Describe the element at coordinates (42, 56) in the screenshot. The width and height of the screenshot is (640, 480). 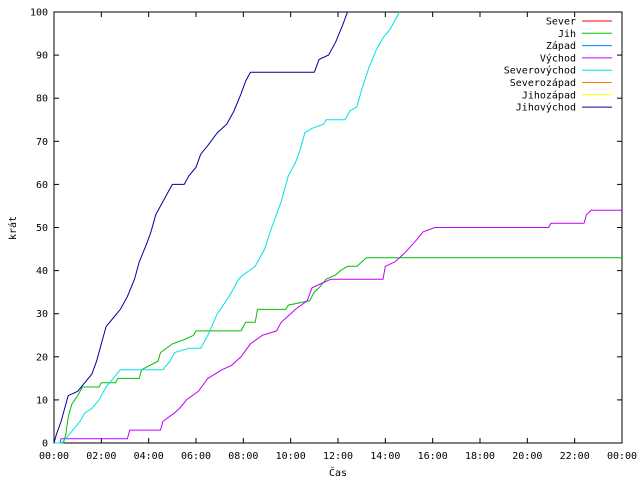
I see `y-tick-label: 90` at that location.